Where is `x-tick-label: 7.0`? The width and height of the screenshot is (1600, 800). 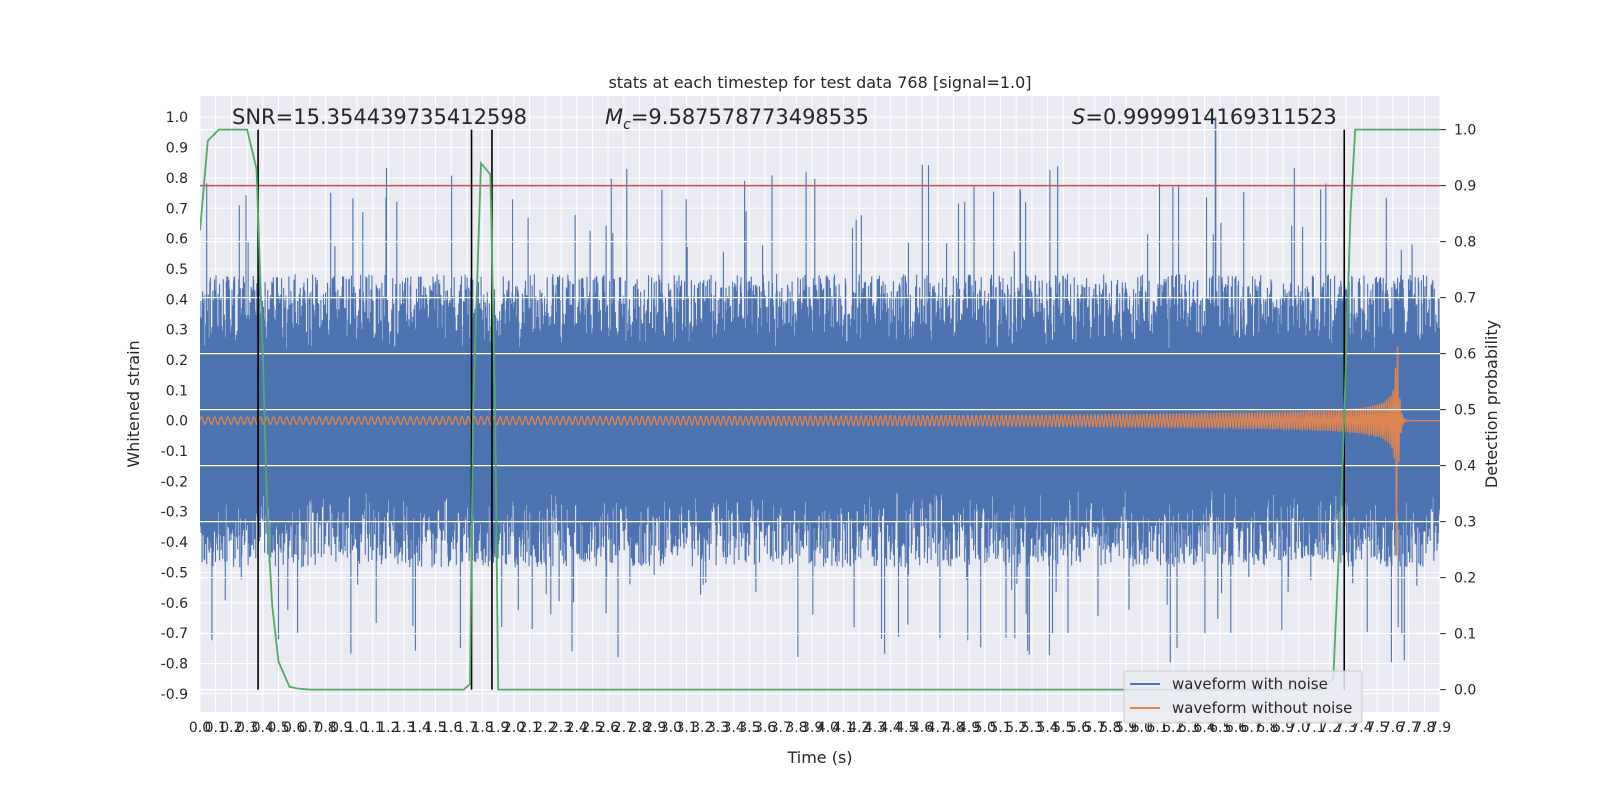 x-tick-label: 7.0 is located at coordinates (1299, 728).